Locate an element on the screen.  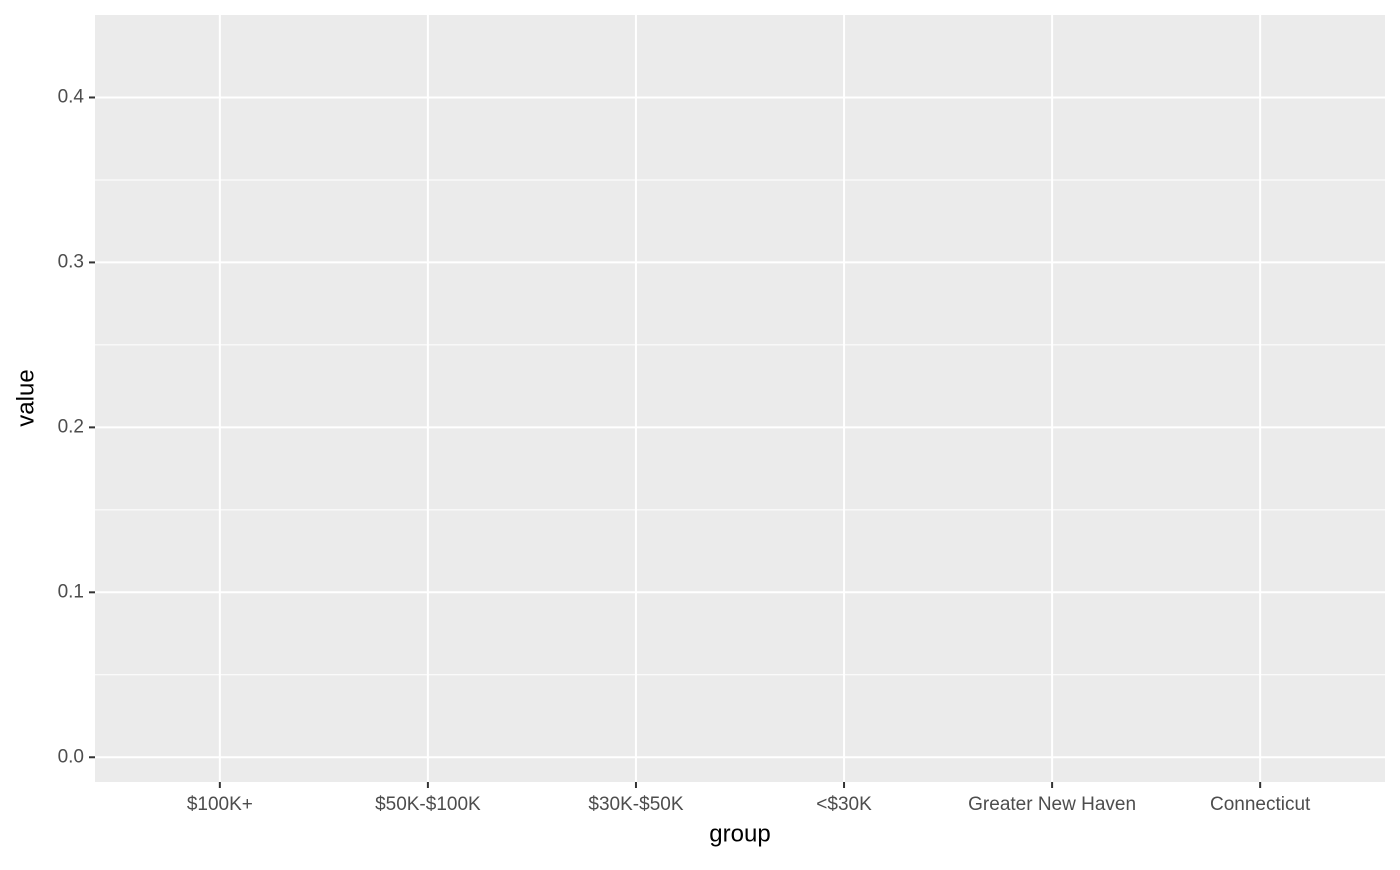
y-tick-label: 0.1 is located at coordinates (71, 591).